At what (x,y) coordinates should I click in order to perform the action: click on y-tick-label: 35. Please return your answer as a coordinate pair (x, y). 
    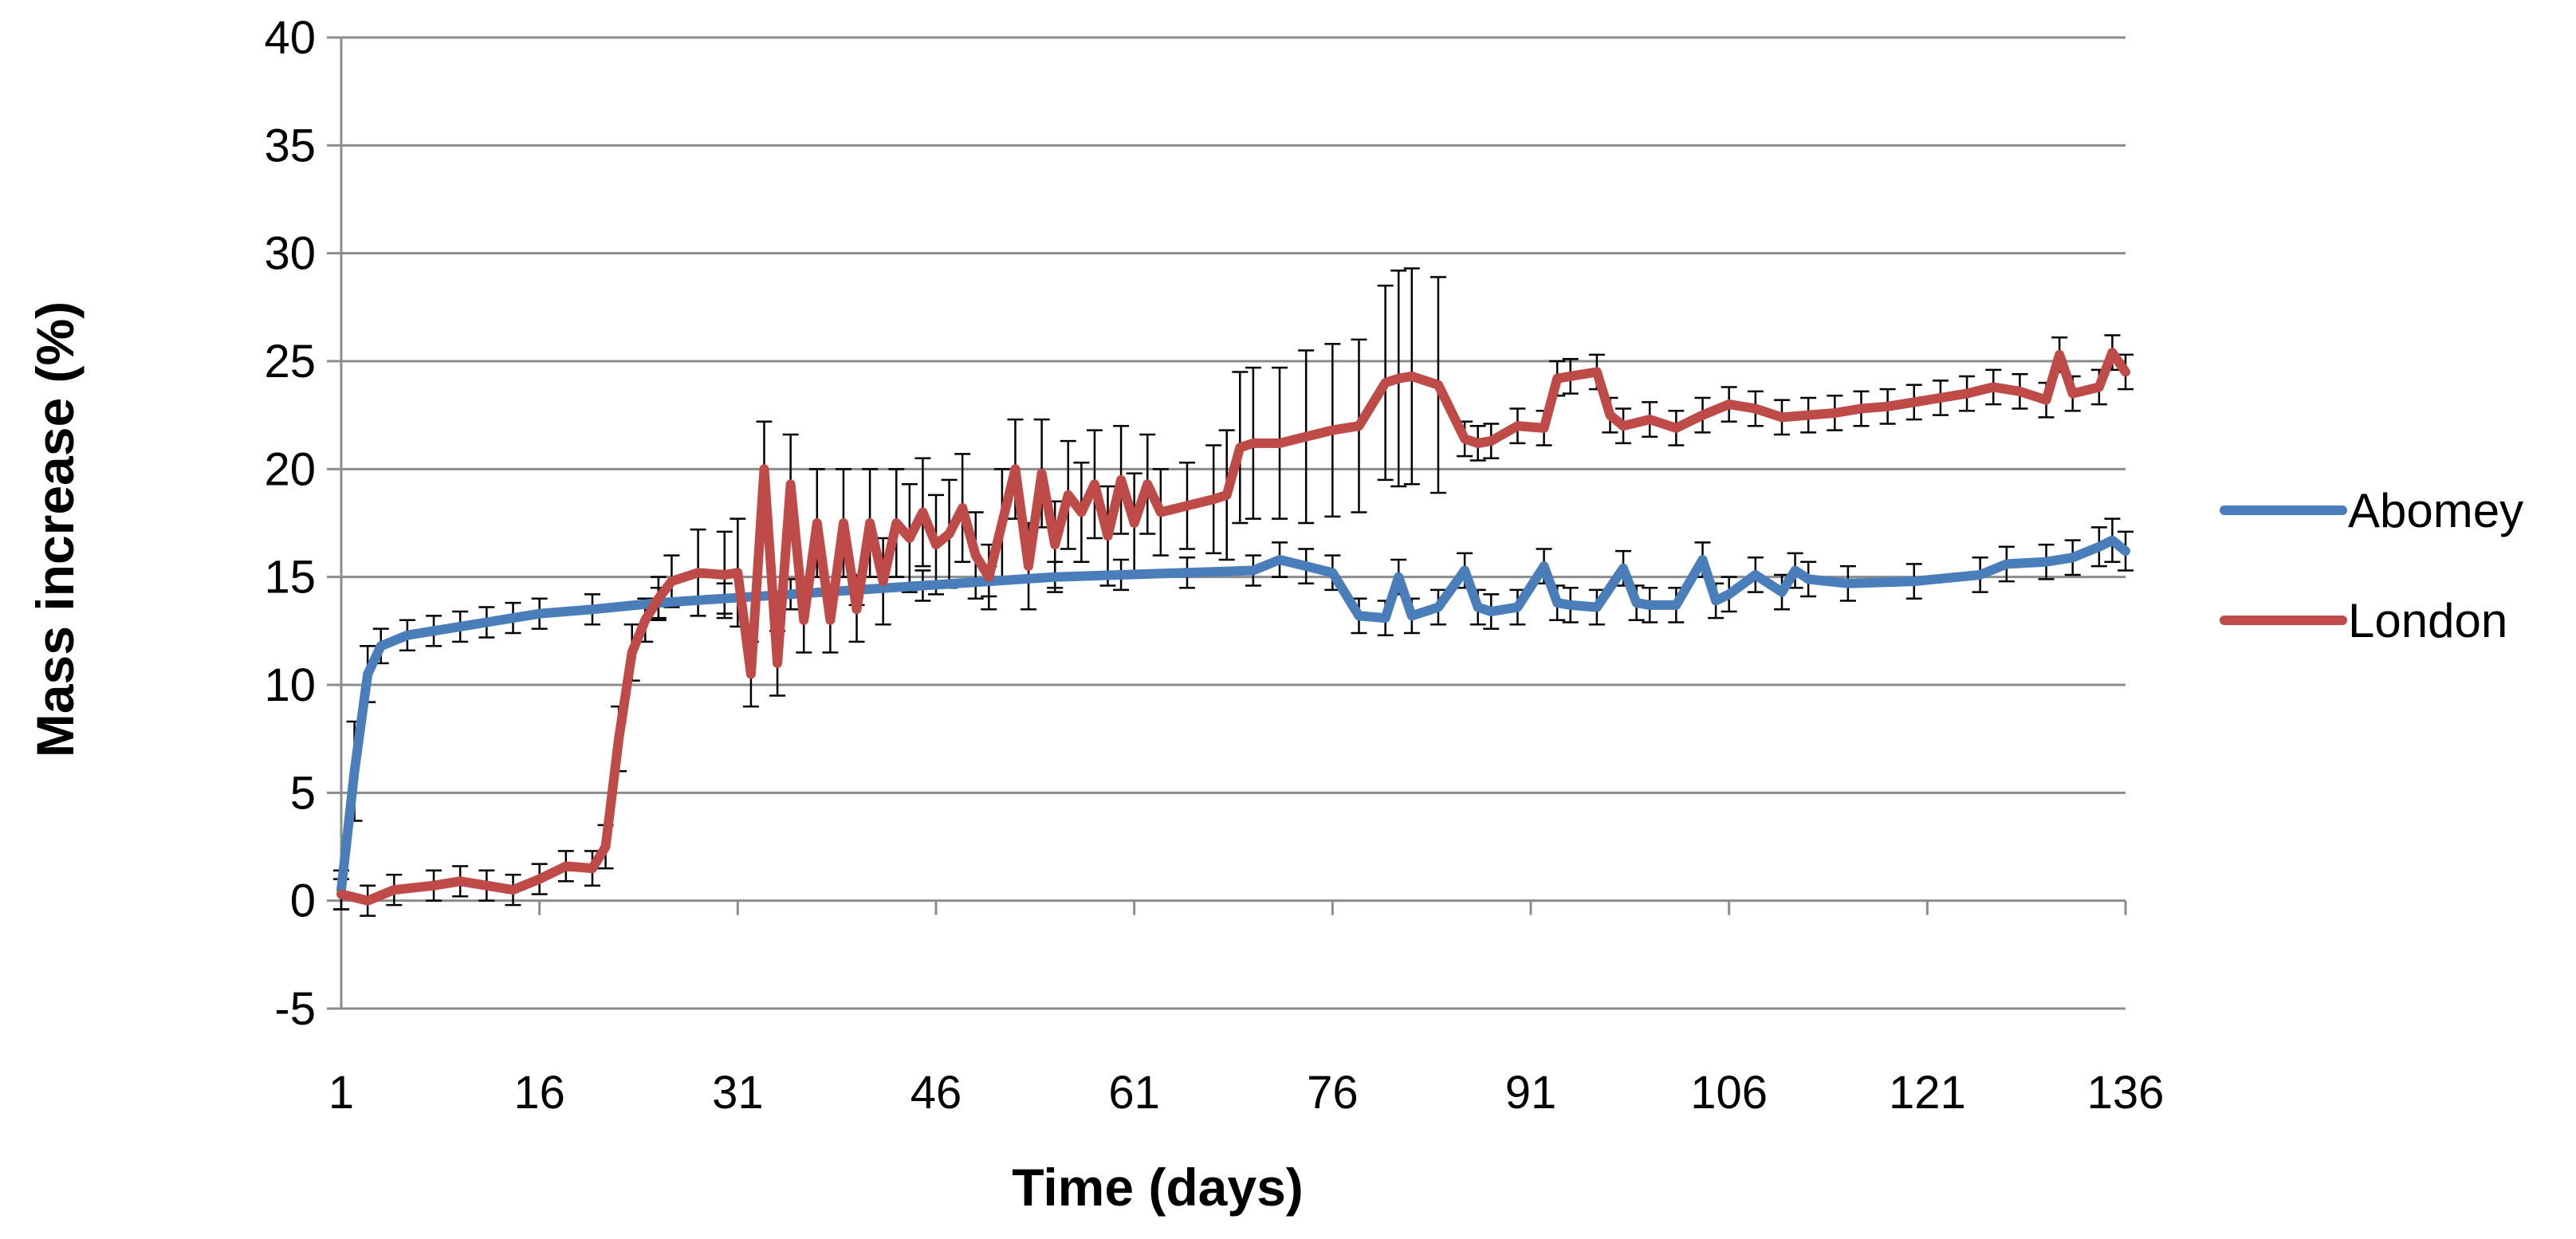
    Looking at the image, I should click on (290, 145).